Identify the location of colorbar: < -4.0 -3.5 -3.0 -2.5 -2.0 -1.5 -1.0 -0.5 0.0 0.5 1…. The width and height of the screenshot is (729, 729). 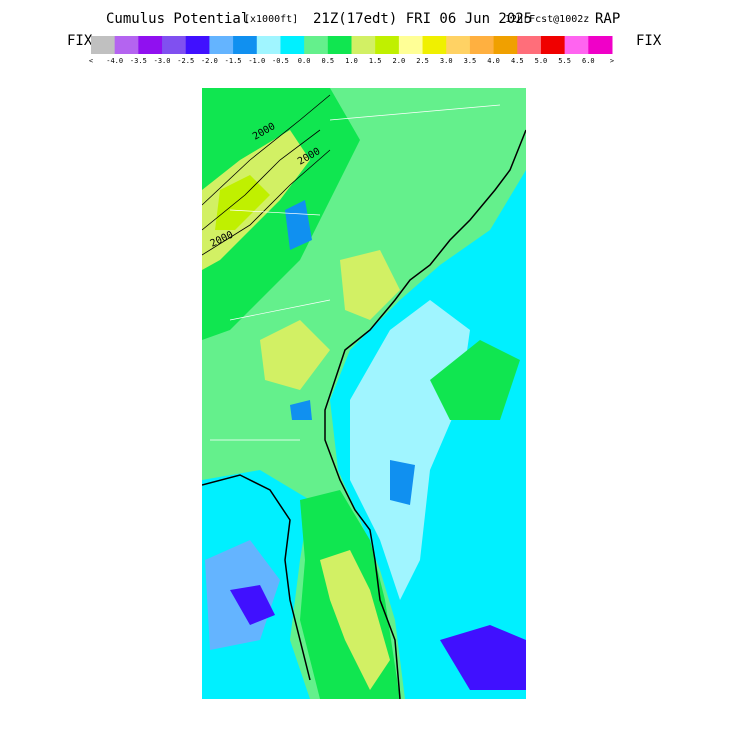
(351, 50).